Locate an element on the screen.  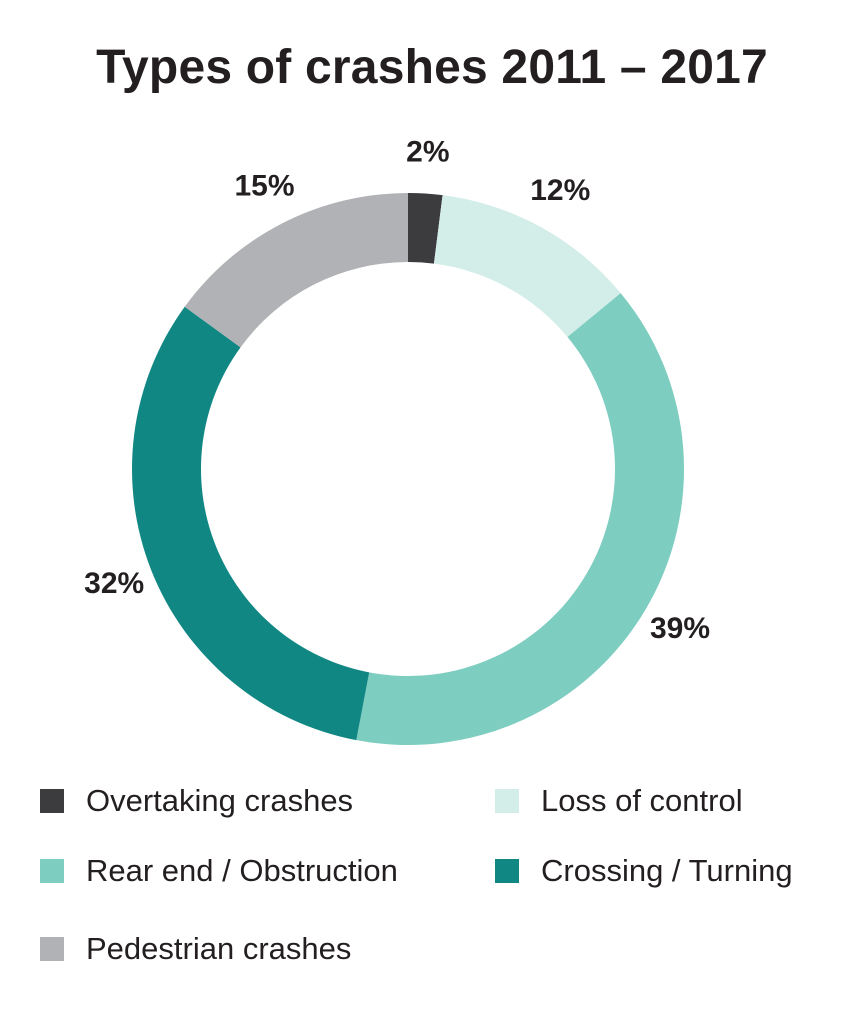
donut-slice-loss-of-control is located at coordinates (527, 266).